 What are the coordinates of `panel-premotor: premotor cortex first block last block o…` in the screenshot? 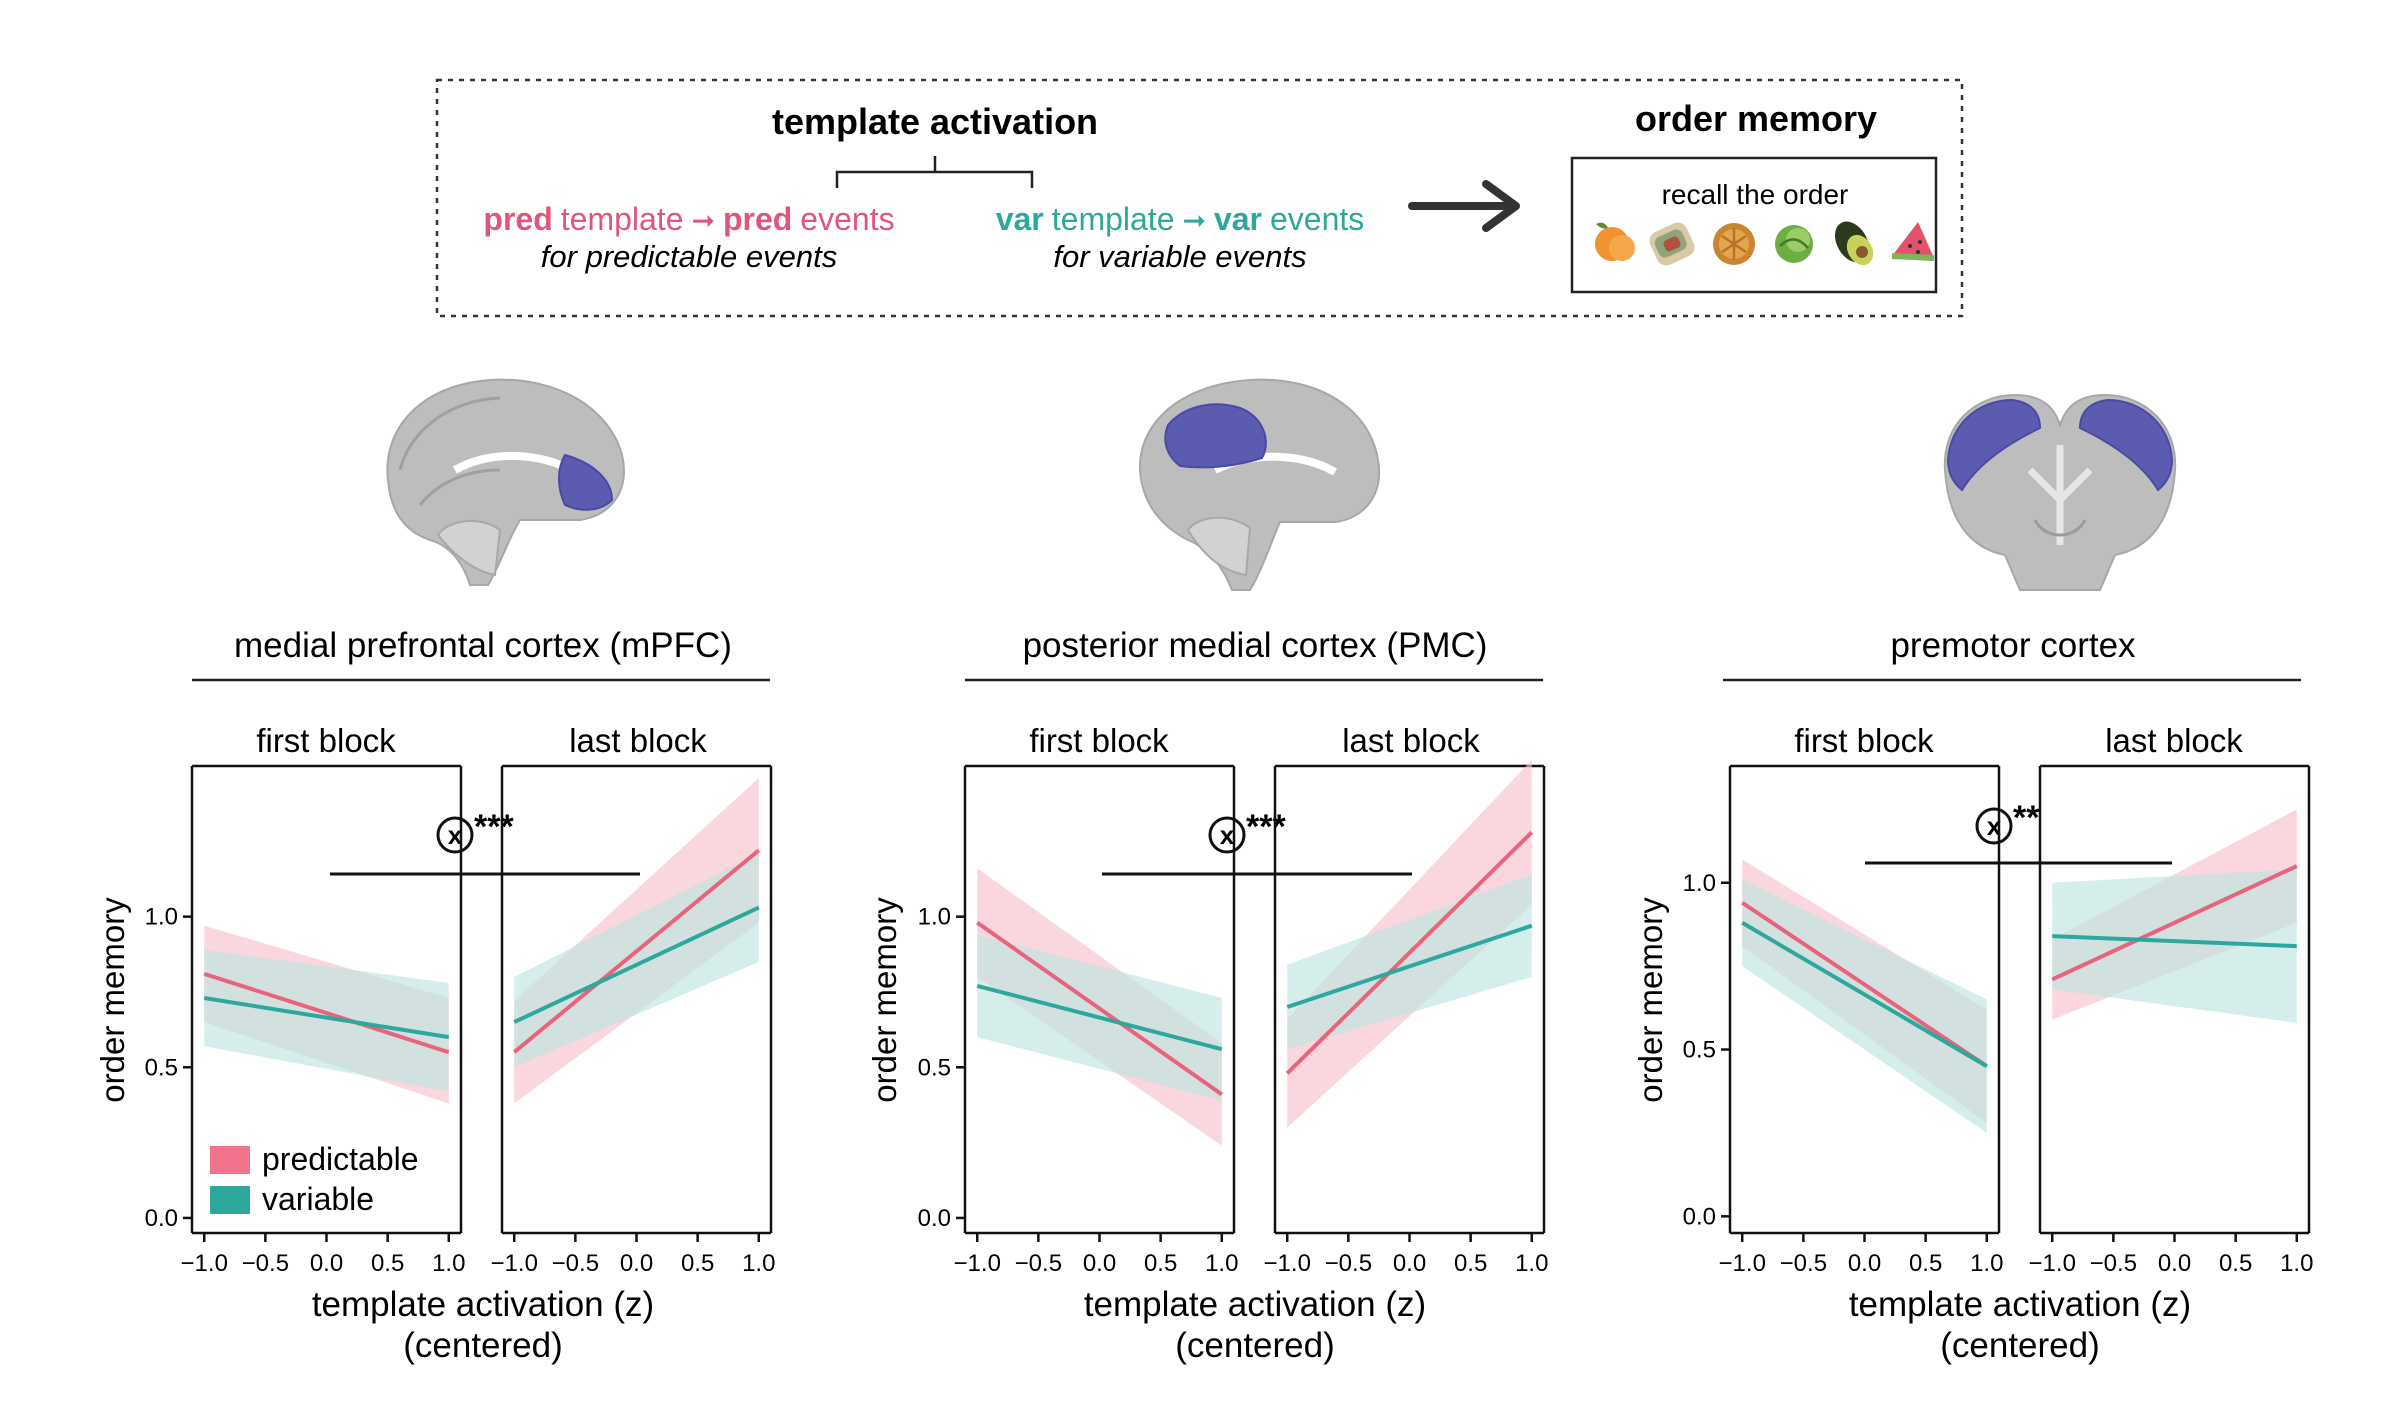 It's located at (1966, 995).